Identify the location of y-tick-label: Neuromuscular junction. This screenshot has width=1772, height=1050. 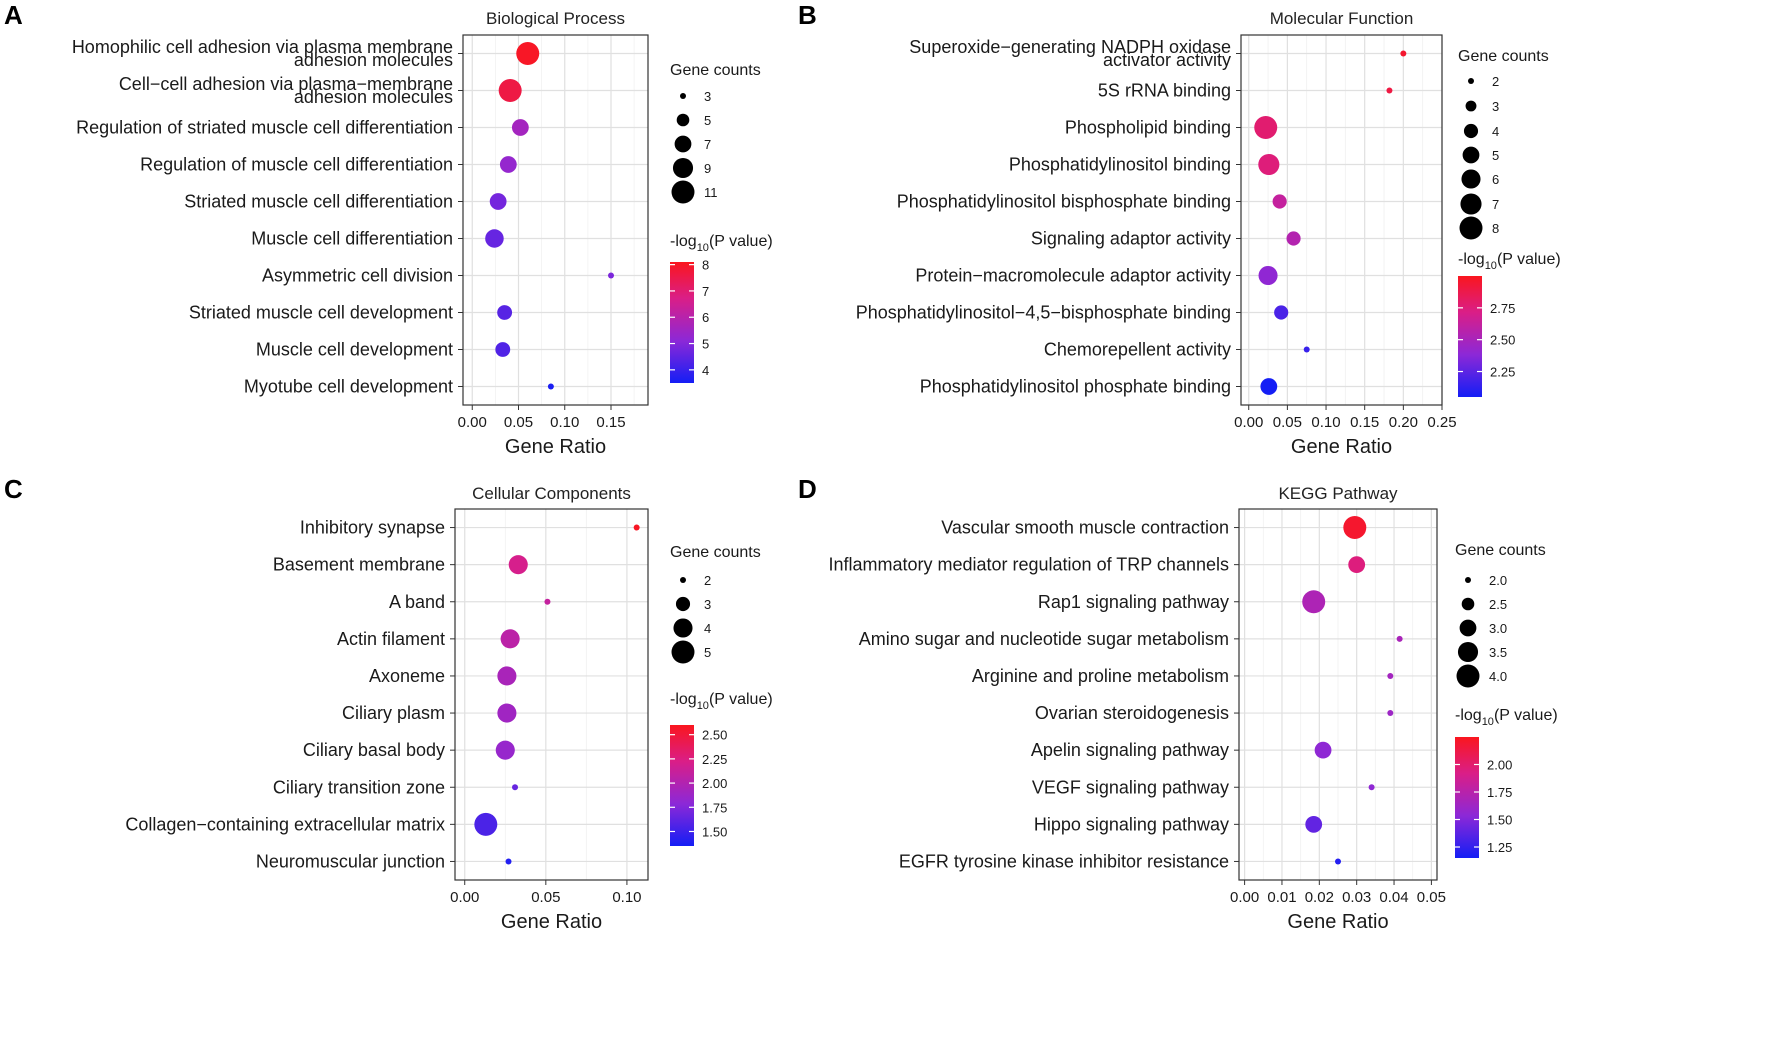
(350, 861).